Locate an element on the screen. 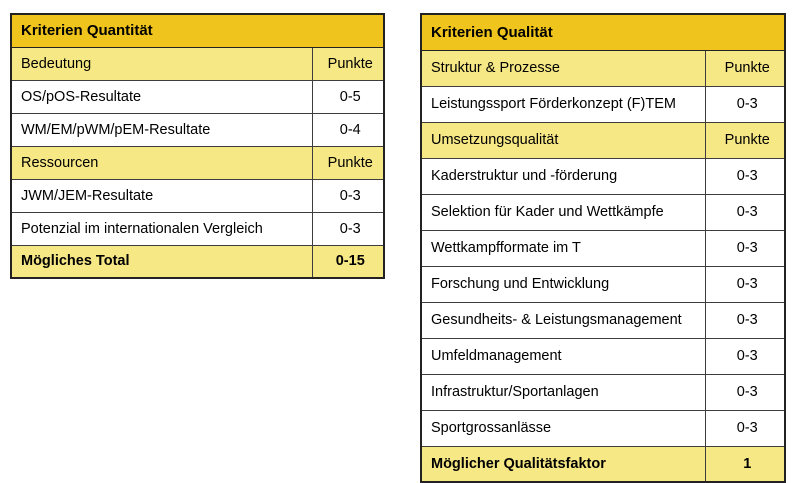 This screenshot has width=800, height=483. table-title: Kriterien Quantität is located at coordinates (197, 30).